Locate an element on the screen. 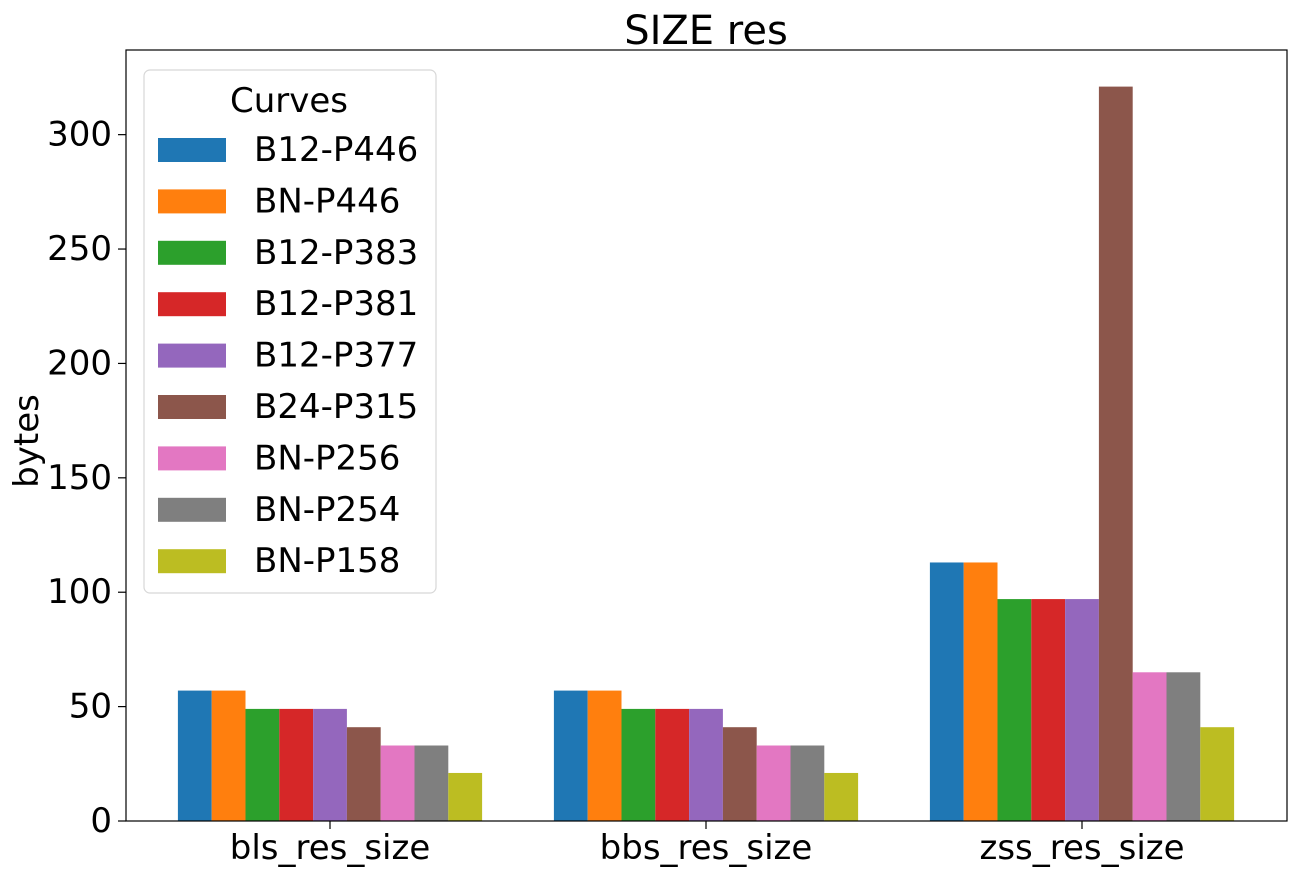 Image resolution: width=1298 pixels, height=880 pixels. y-tick-label-200: 200 is located at coordinates (79, 363).